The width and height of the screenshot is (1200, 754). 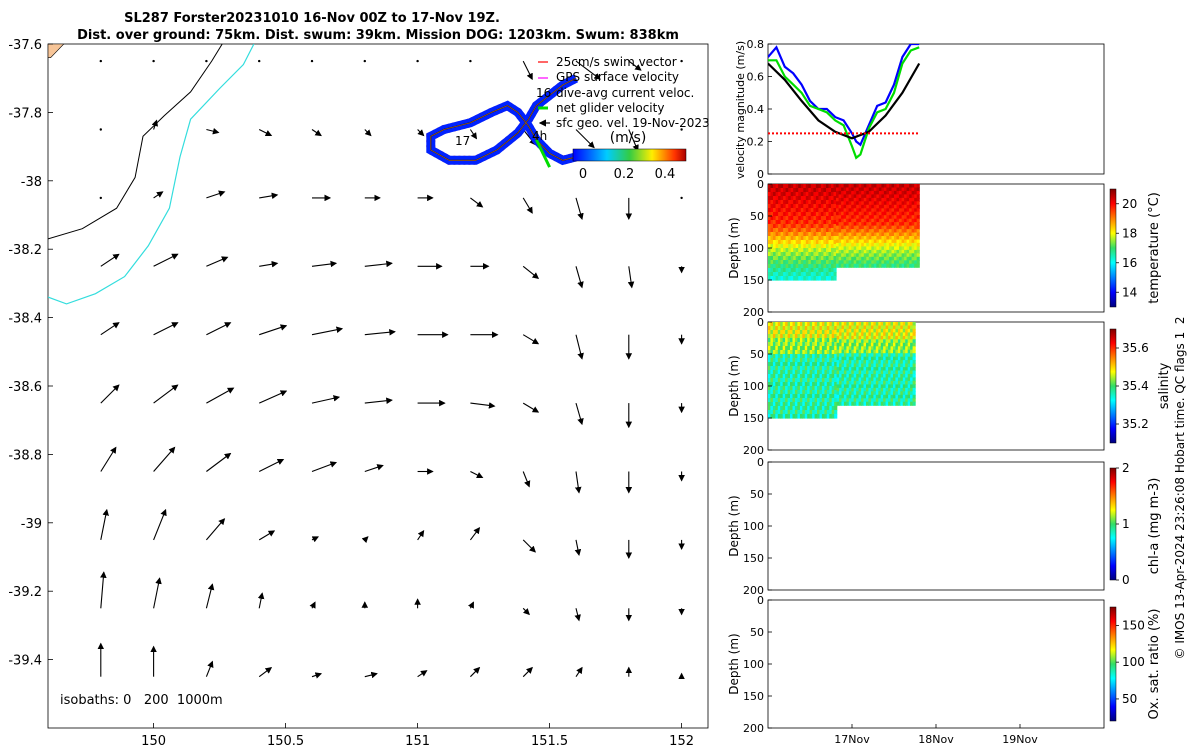 I want to click on vector-dot, so click(x=206, y=61).